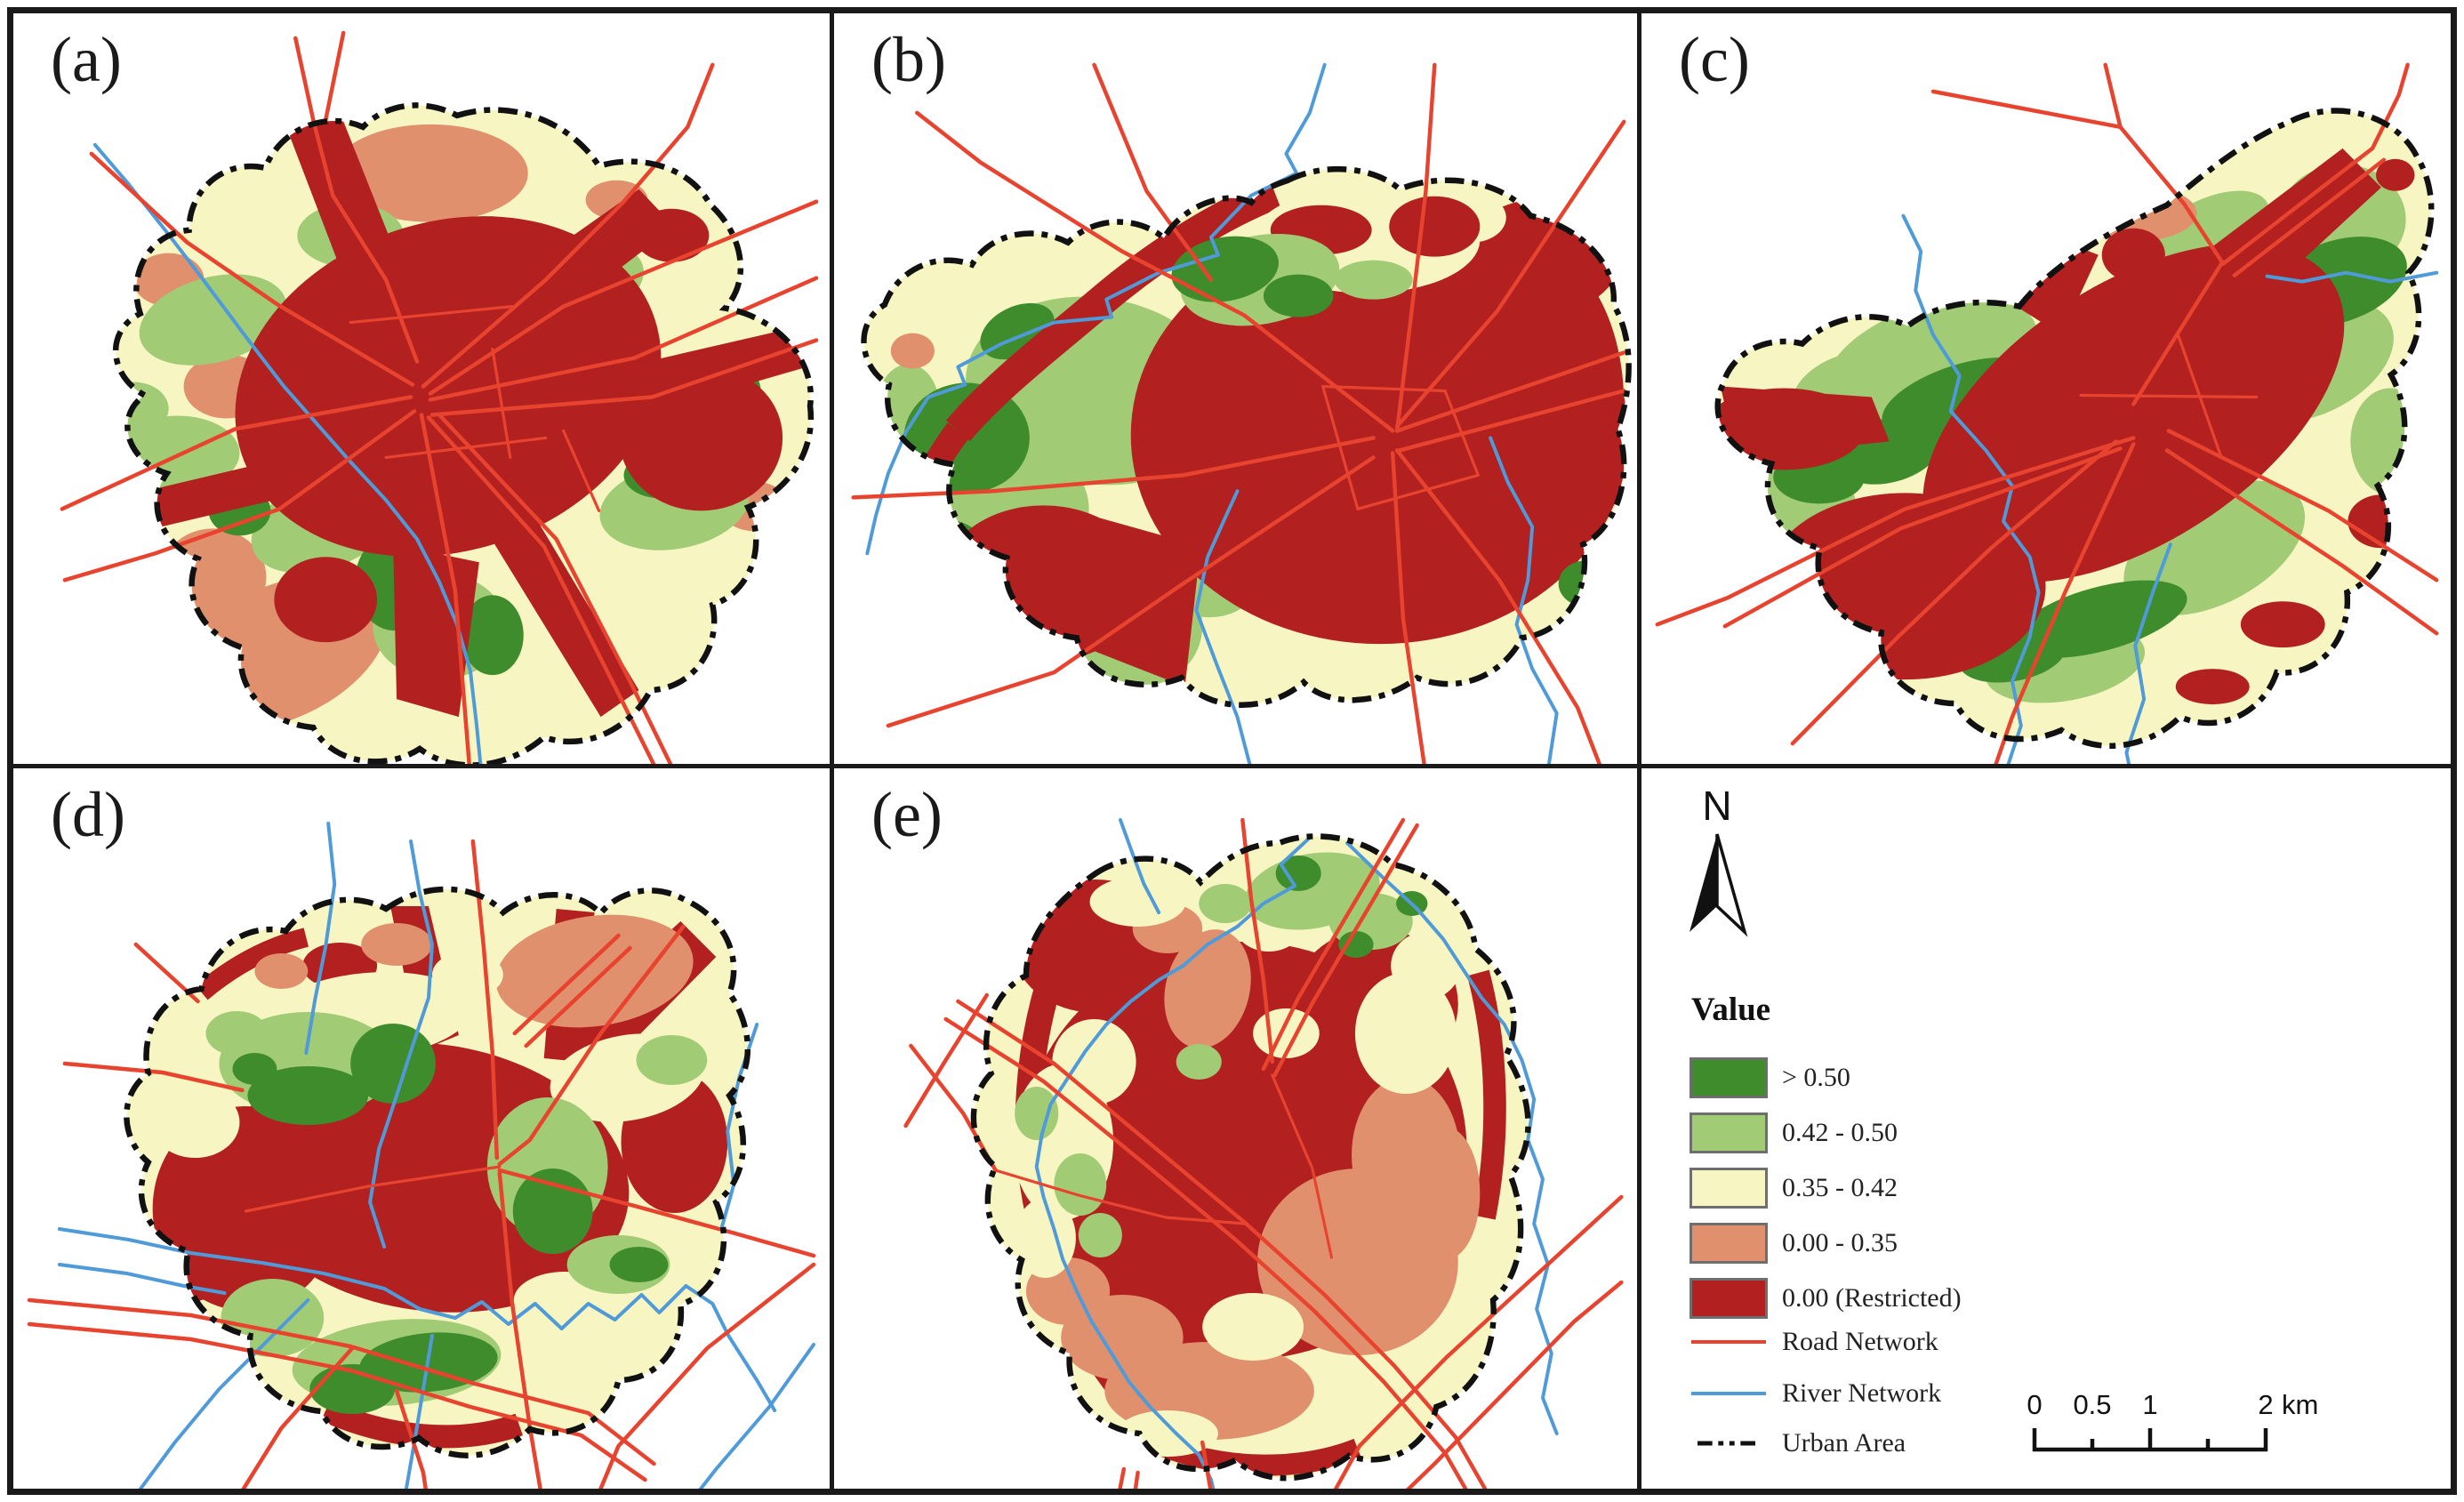 The image size is (2464, 1502). I want to click on map-c-canvas, so click(2047, 413).